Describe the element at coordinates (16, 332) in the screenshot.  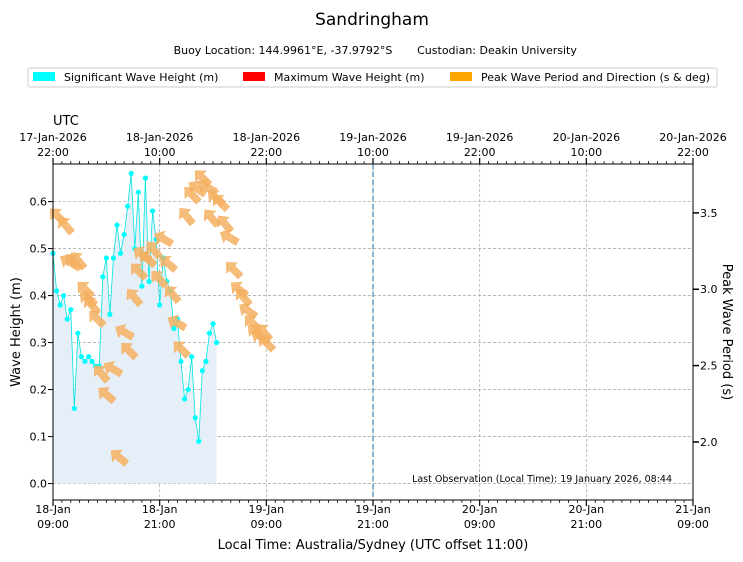
I see `y-axis-label: Wave Height (m)` at that location.